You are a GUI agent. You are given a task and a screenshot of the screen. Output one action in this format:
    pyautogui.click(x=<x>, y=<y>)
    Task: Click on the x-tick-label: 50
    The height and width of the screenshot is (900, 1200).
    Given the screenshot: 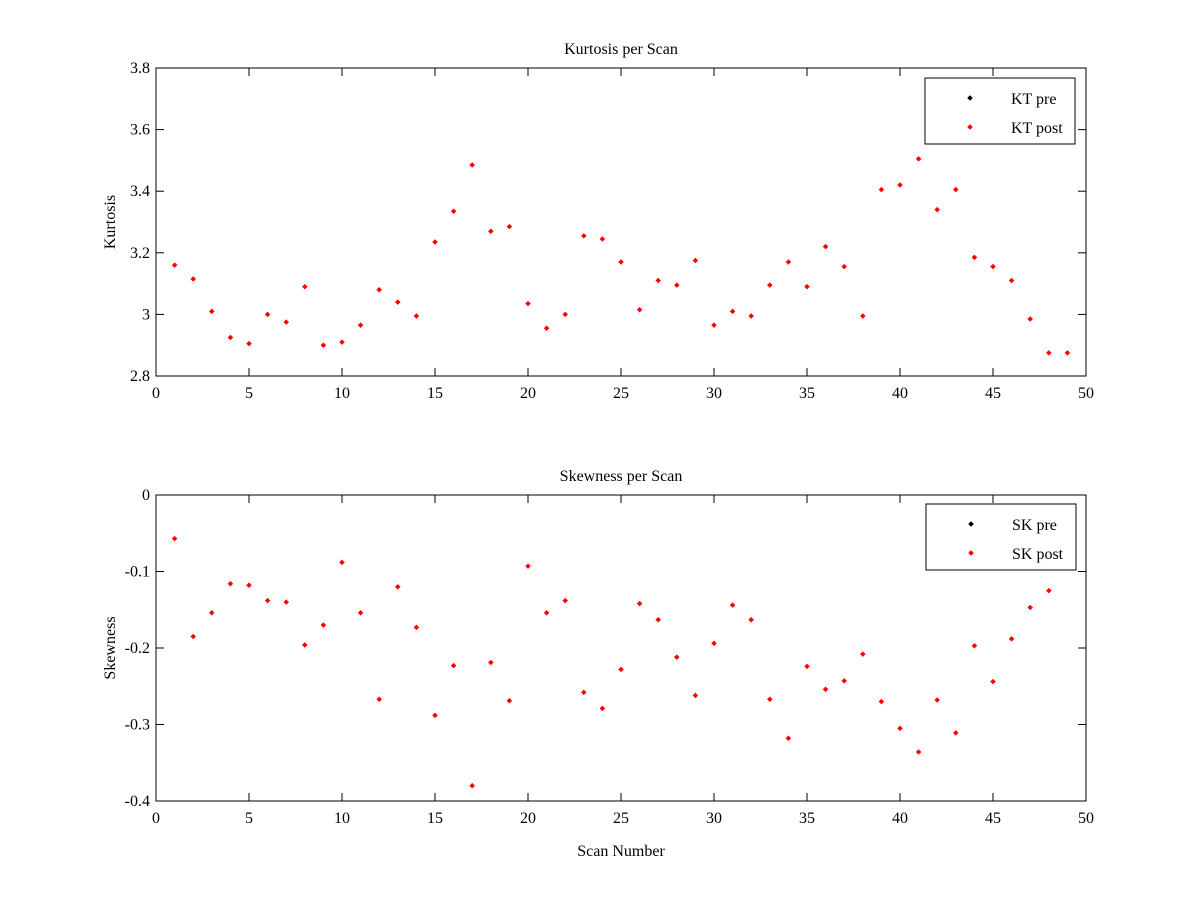 What is the action you would take?
    pyautogui.click(x=1086, y=818)
    